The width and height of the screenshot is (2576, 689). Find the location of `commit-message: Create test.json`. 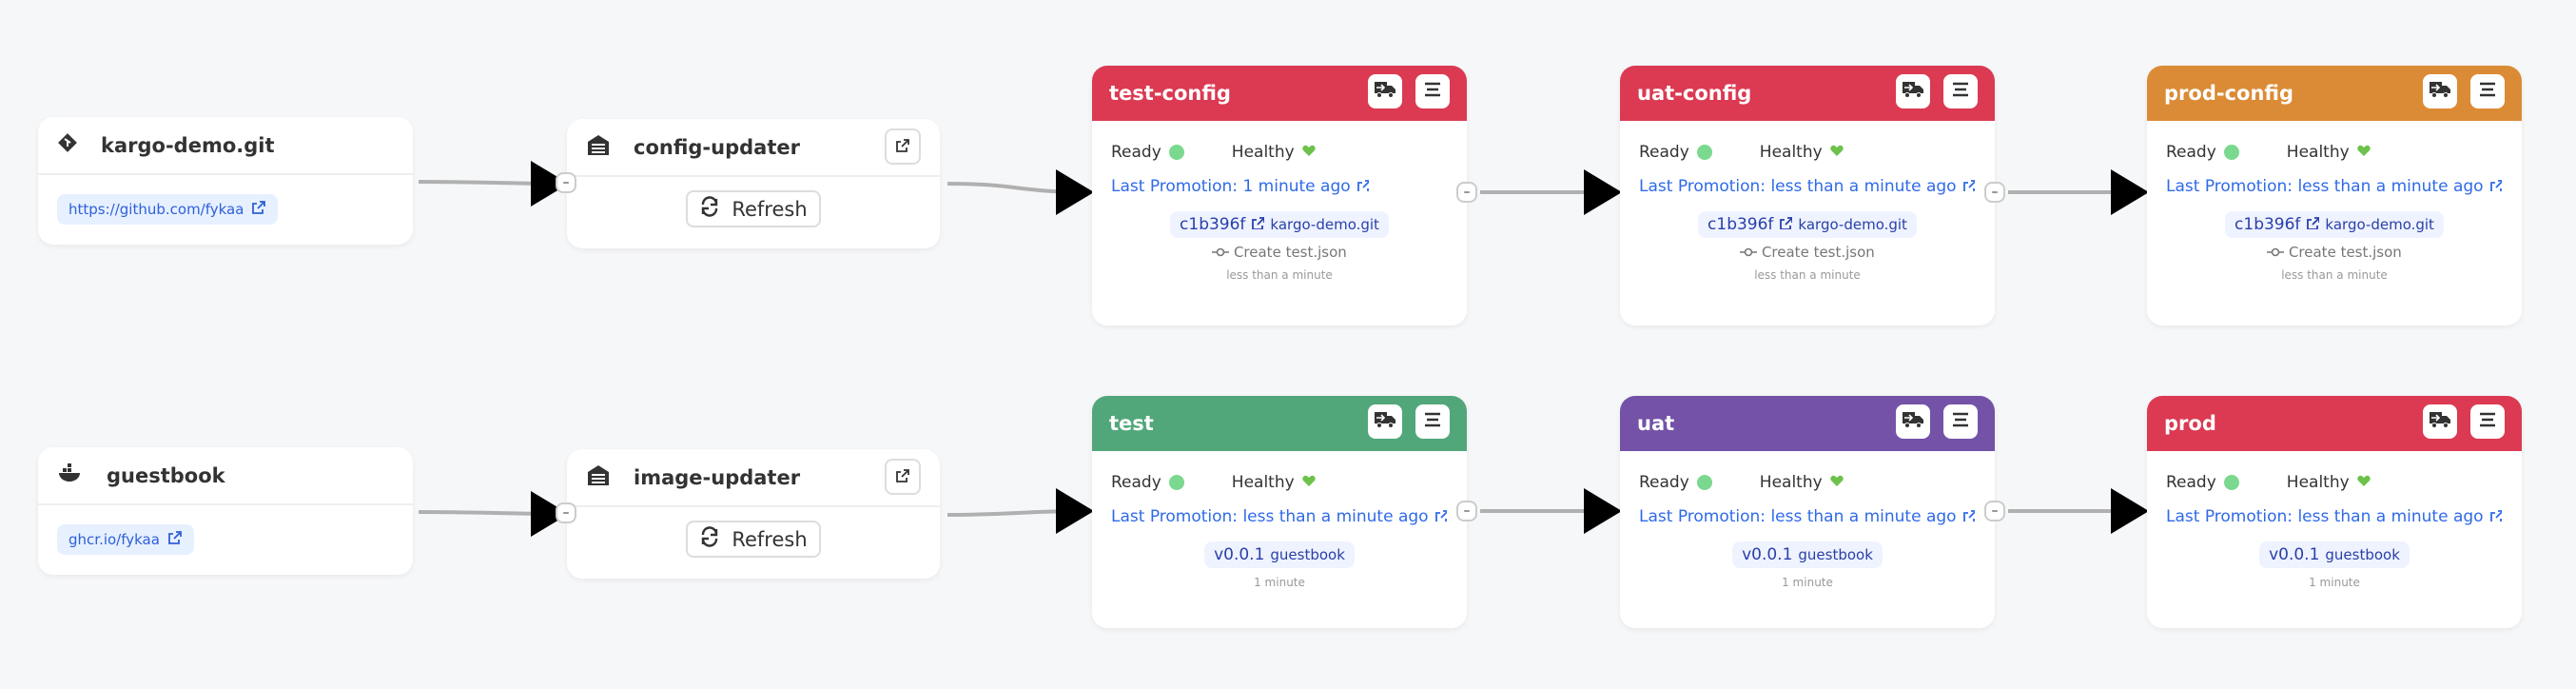

commit-message: Create test.json is located at coordinates (2334, 252).